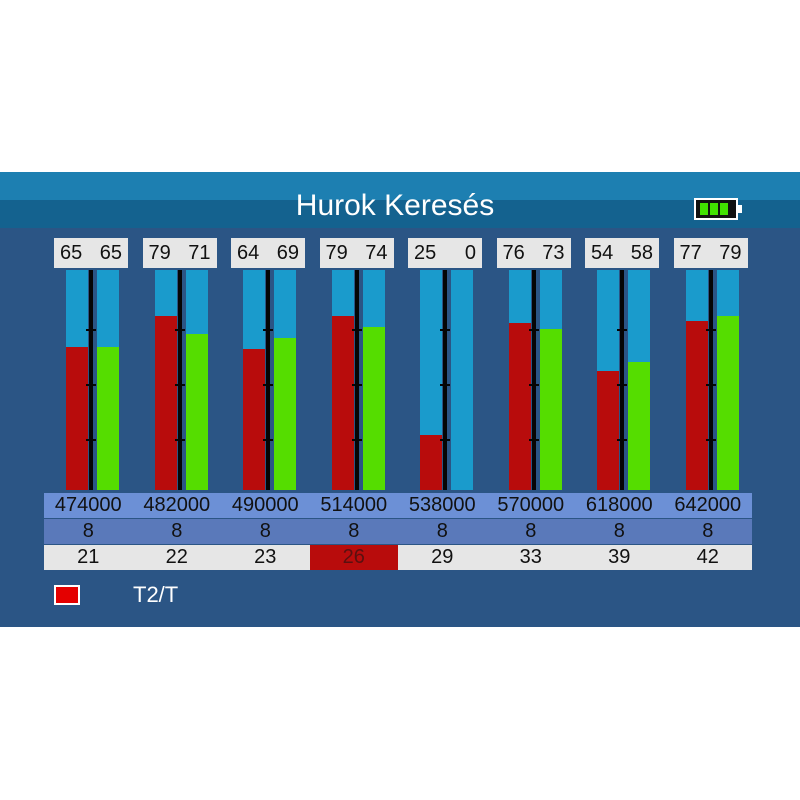  I want to click on left-level-value: 77, so click(690, 252).